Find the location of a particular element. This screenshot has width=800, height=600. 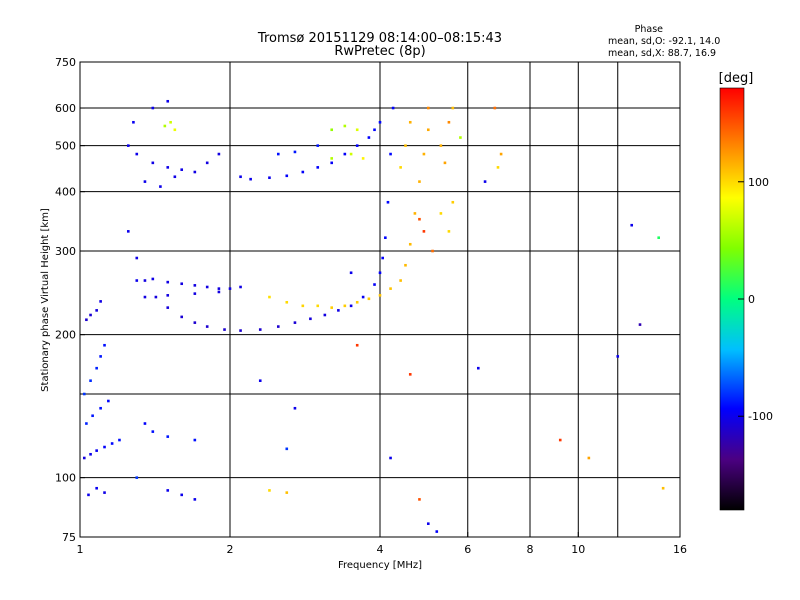

x-tick-label: 1 is located at coordinates (80, 549).